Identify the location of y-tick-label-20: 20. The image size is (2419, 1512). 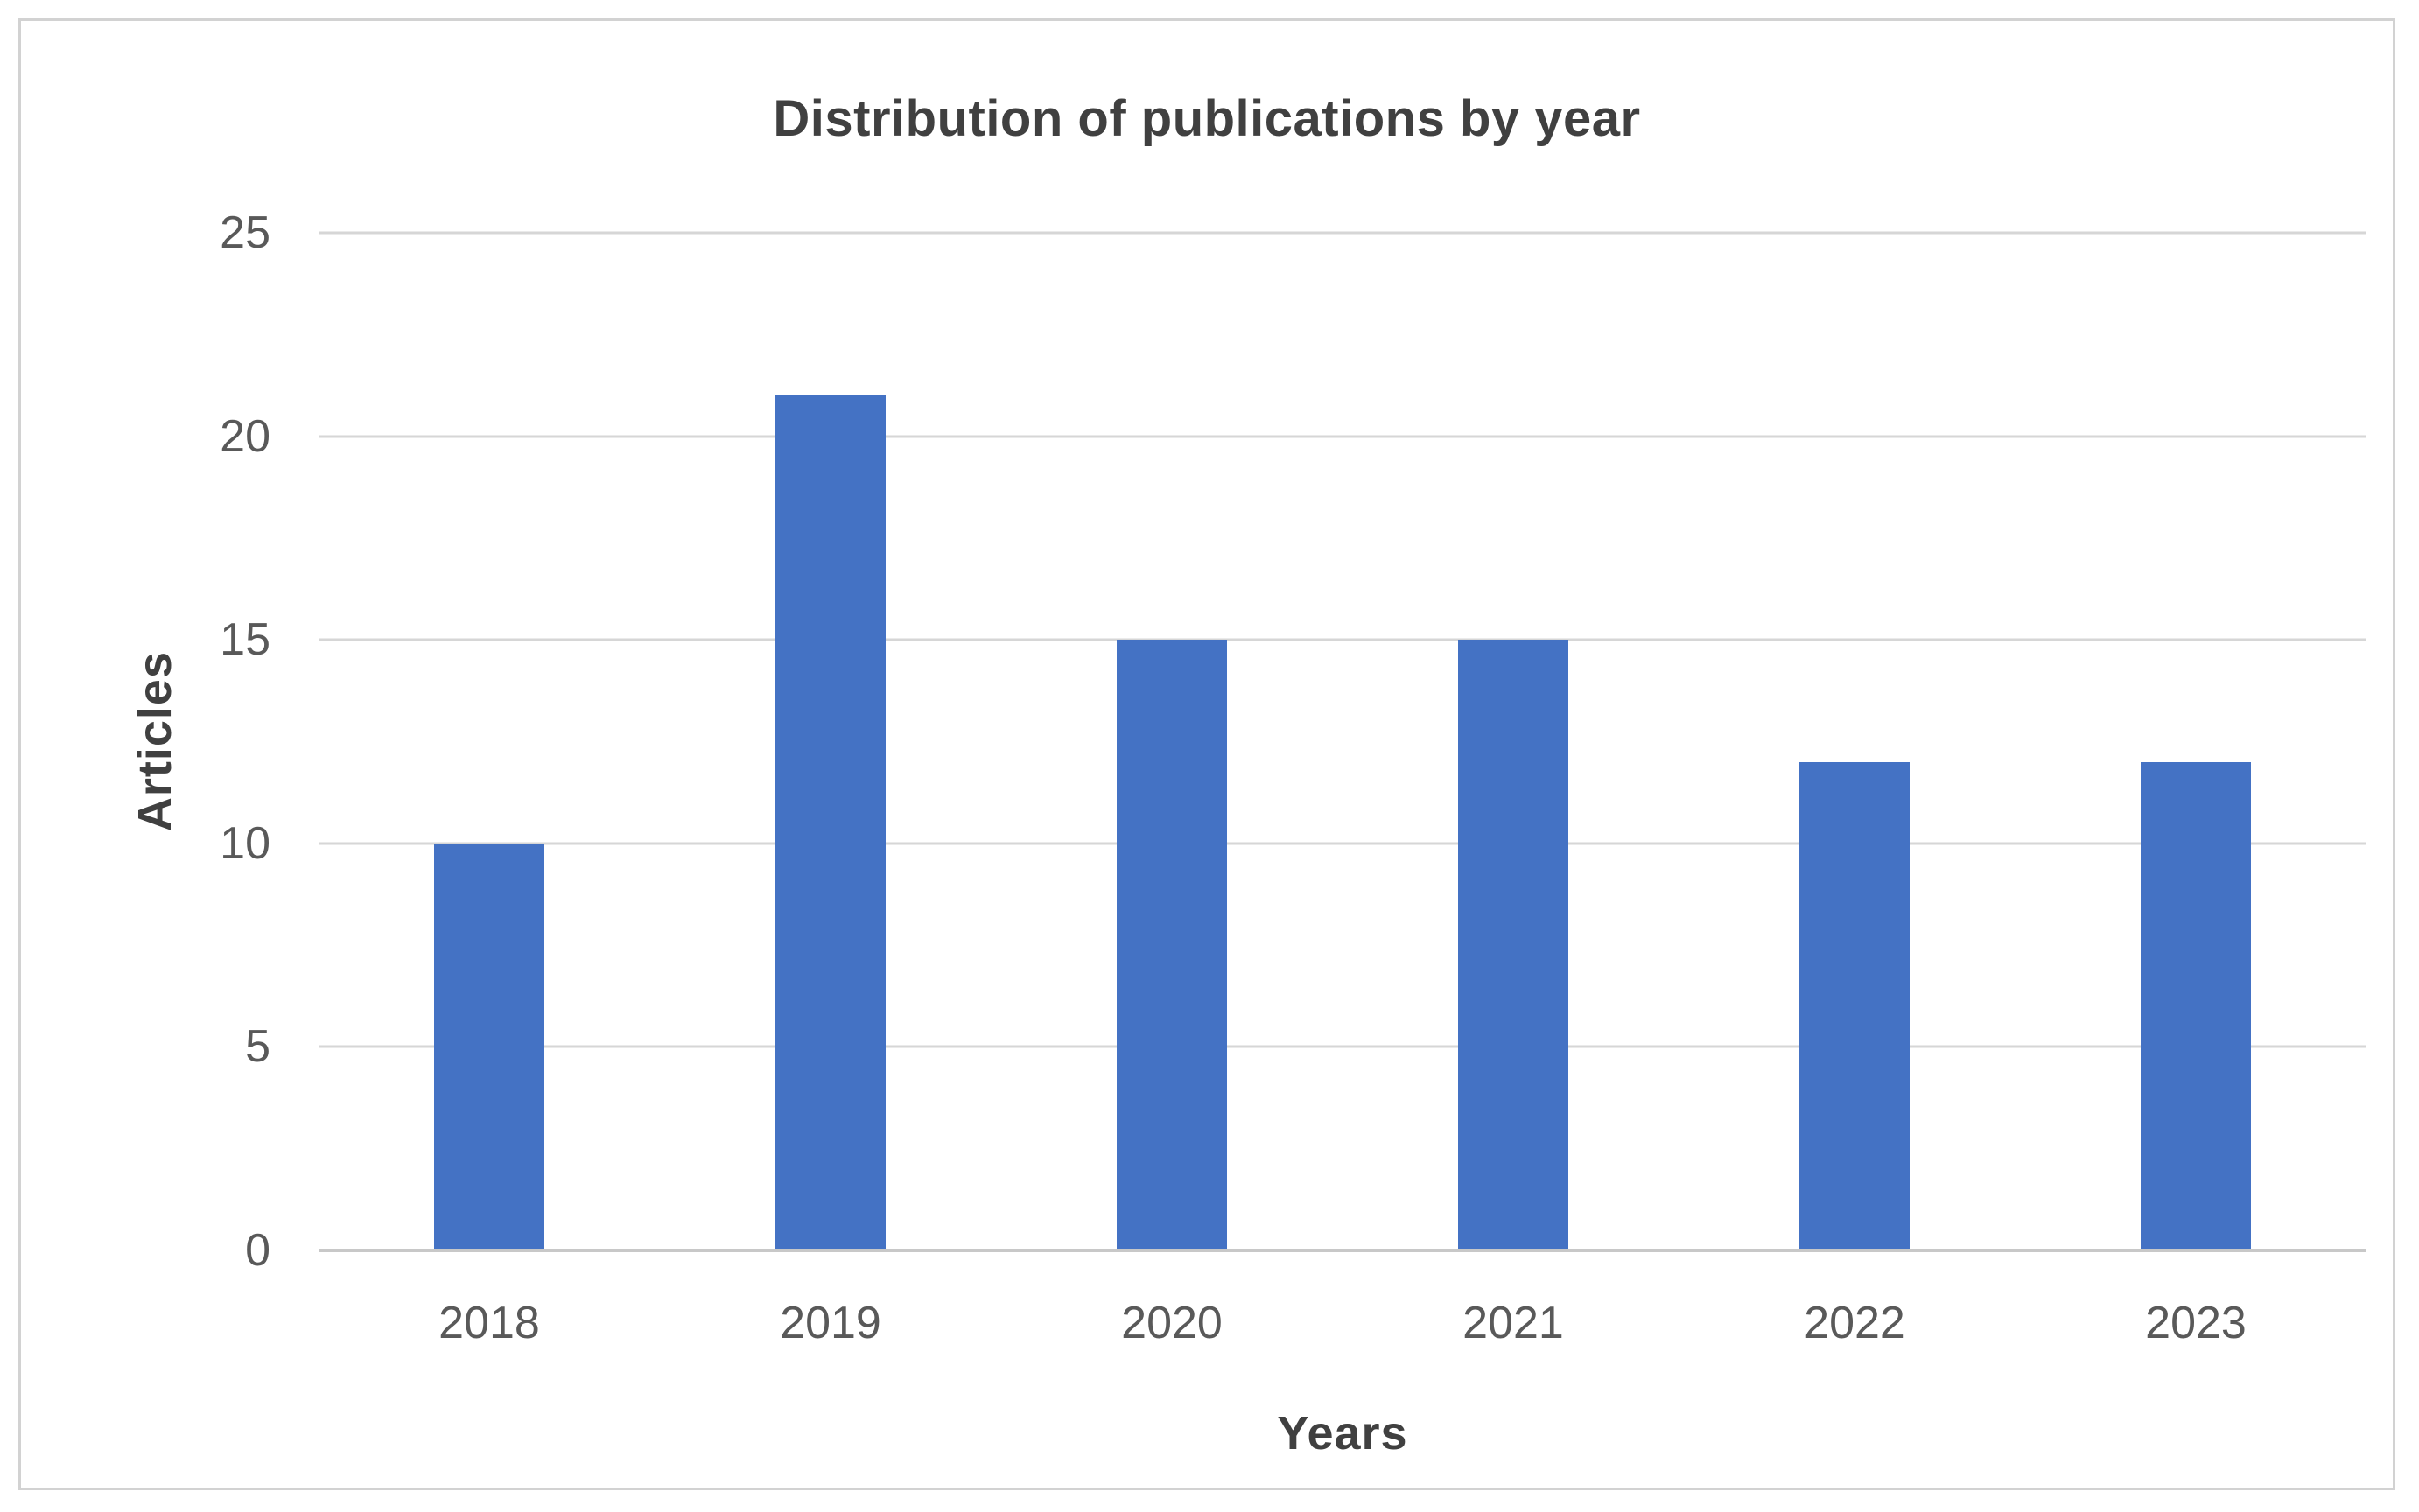
(245, 436).